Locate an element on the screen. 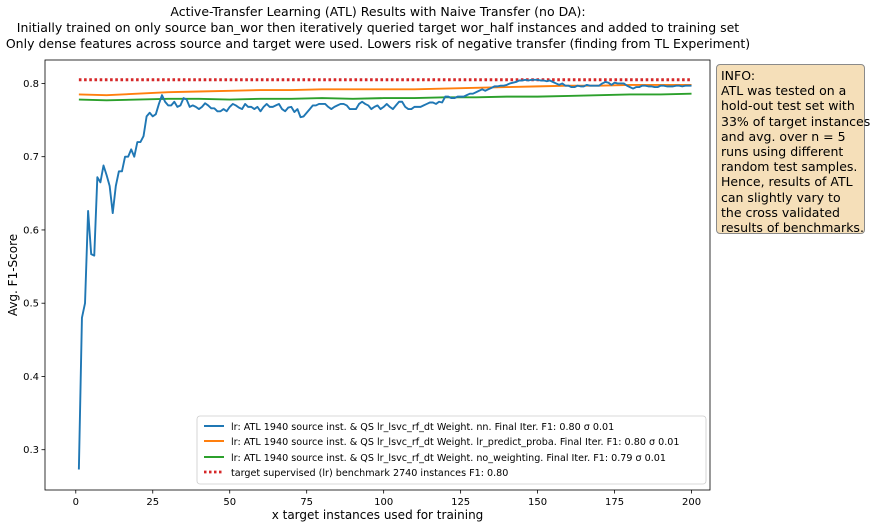 This screenshot has height=529, width=872. x-tick-label: 200 is located at coordinates (691, 502).